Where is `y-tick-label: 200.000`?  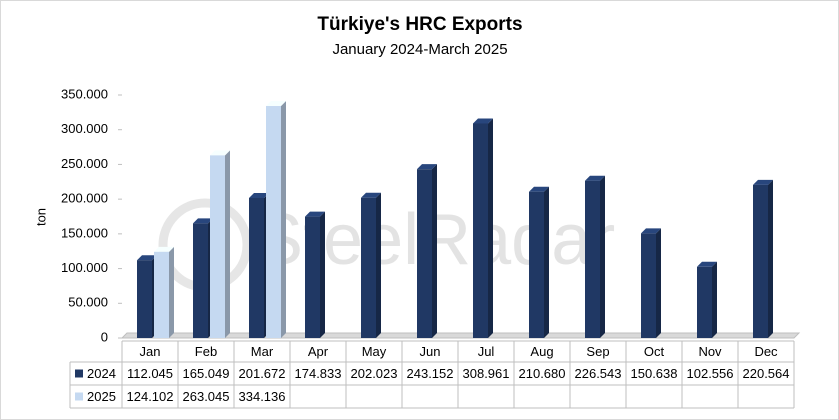 y-tick-label: 200.000 is located at coordinates (84, 198).